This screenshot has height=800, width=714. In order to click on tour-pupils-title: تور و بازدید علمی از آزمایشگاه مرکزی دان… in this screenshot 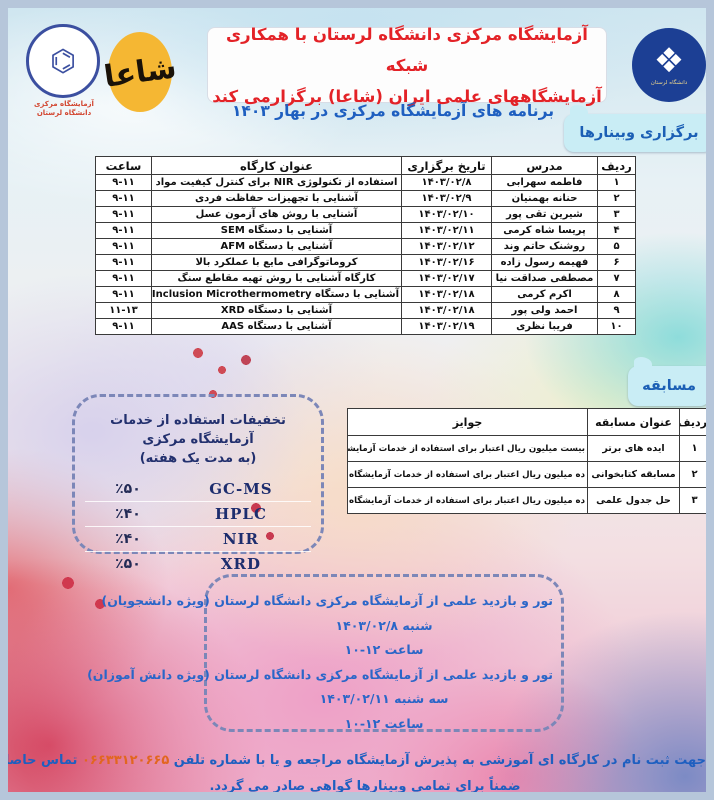, I will do `click(320, 674)`.